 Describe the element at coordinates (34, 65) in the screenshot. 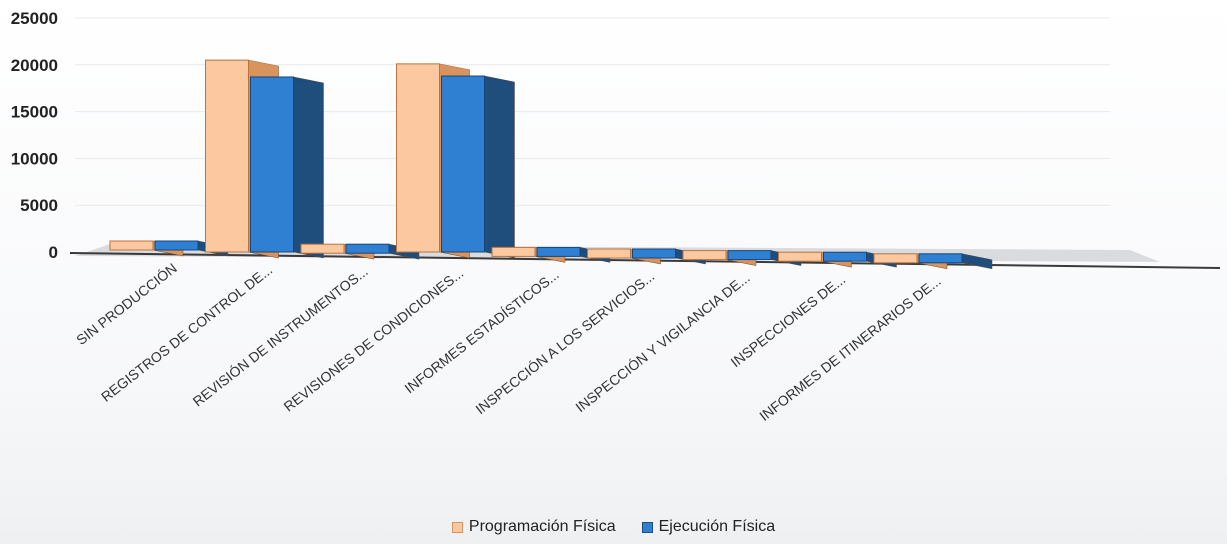

I see `y-tick-label: 20000` at that location.